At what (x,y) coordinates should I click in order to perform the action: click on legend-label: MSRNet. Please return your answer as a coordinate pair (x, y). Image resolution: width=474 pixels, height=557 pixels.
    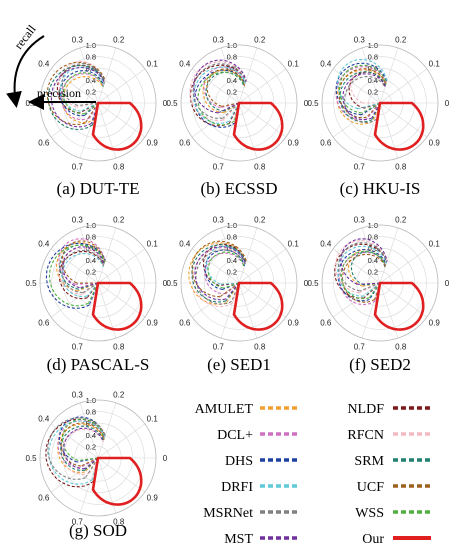
    Looking at the image, I should click on (228, 513).